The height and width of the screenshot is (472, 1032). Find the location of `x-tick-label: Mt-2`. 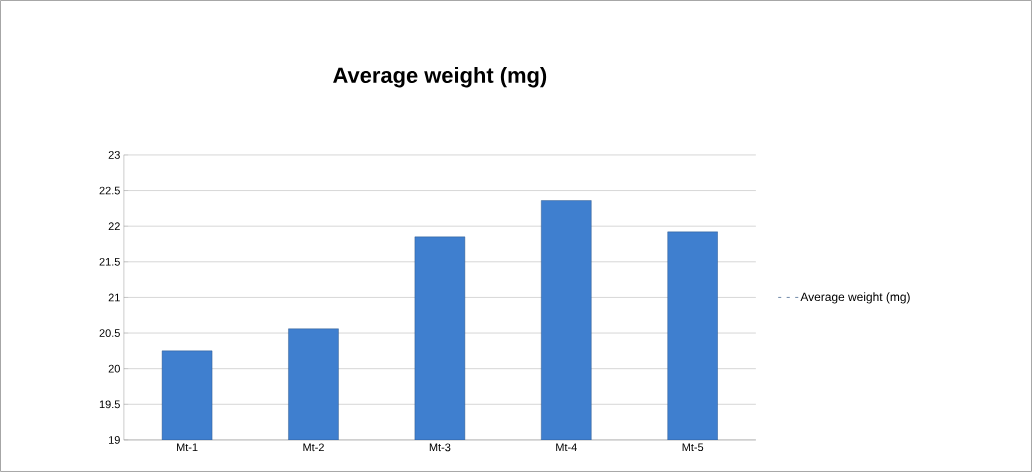

x-tick-label: Mt-2 is located at coordinates (313, 447).